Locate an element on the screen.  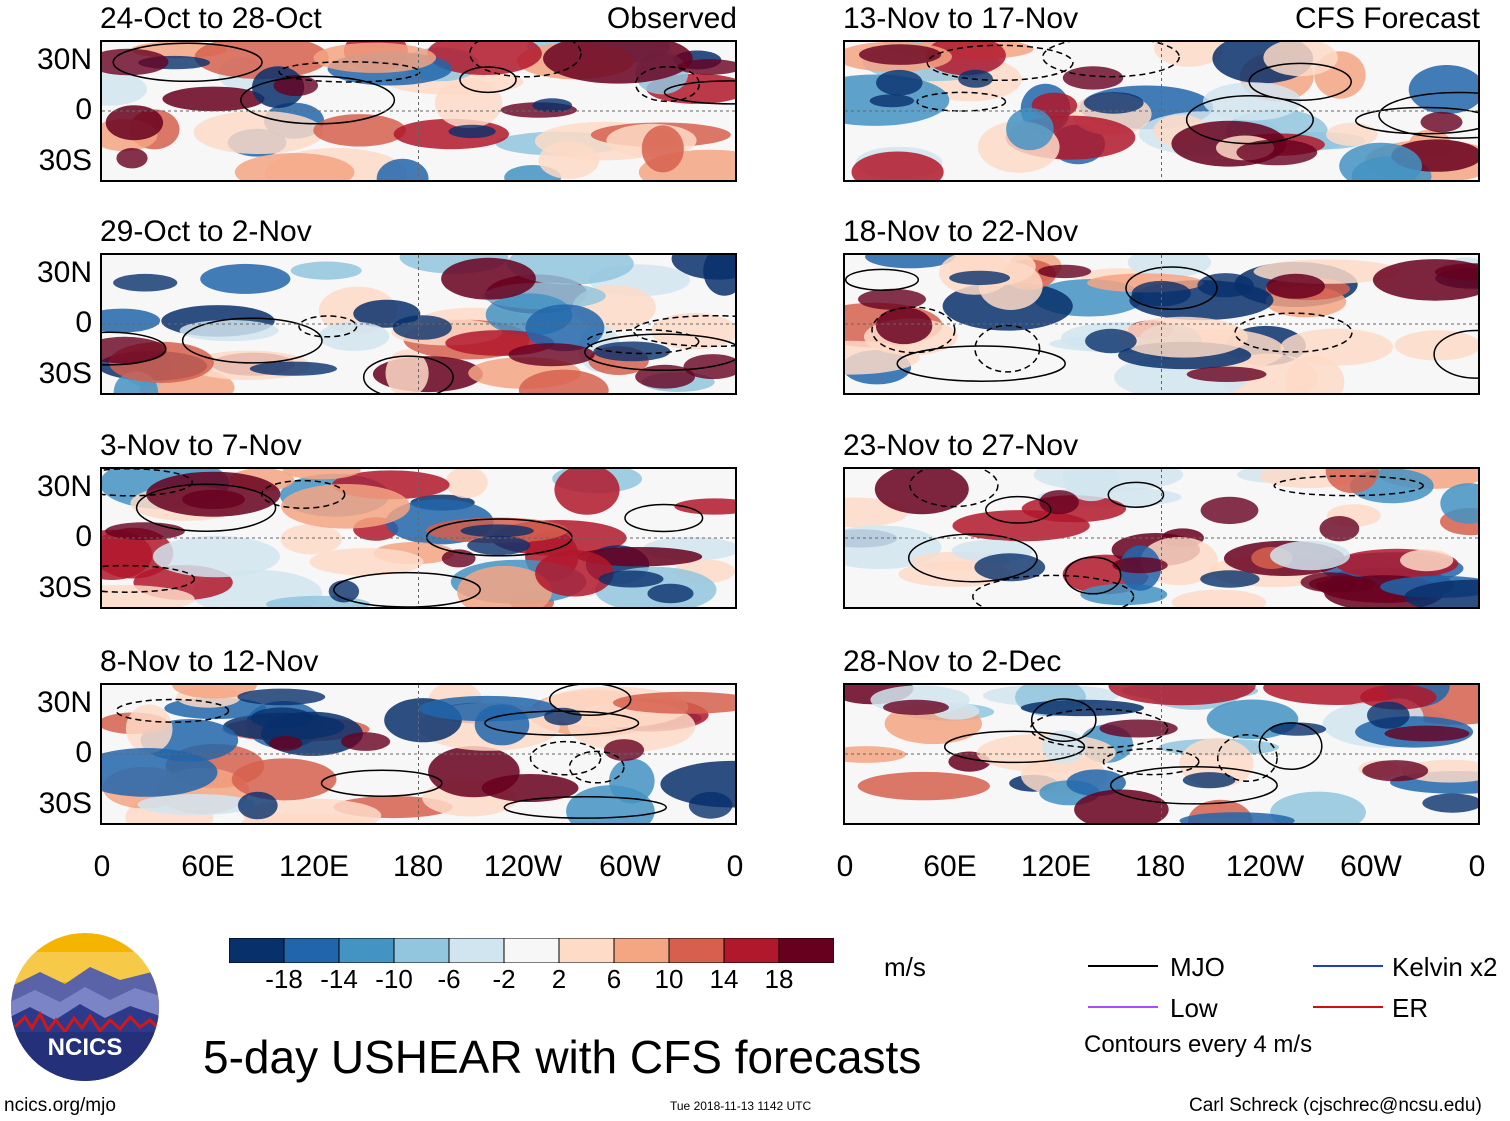
panel-title: 23-Nov to 27-Nov is located at coordinates (961, 445).